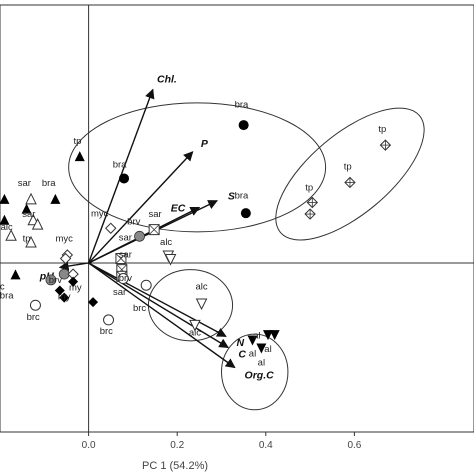 The width and height of the screenshot is (474, 474). What do you see at coordinates (205, 144) in the screenshot?
I see `vector-label: P` at bounding box center [205, 144].